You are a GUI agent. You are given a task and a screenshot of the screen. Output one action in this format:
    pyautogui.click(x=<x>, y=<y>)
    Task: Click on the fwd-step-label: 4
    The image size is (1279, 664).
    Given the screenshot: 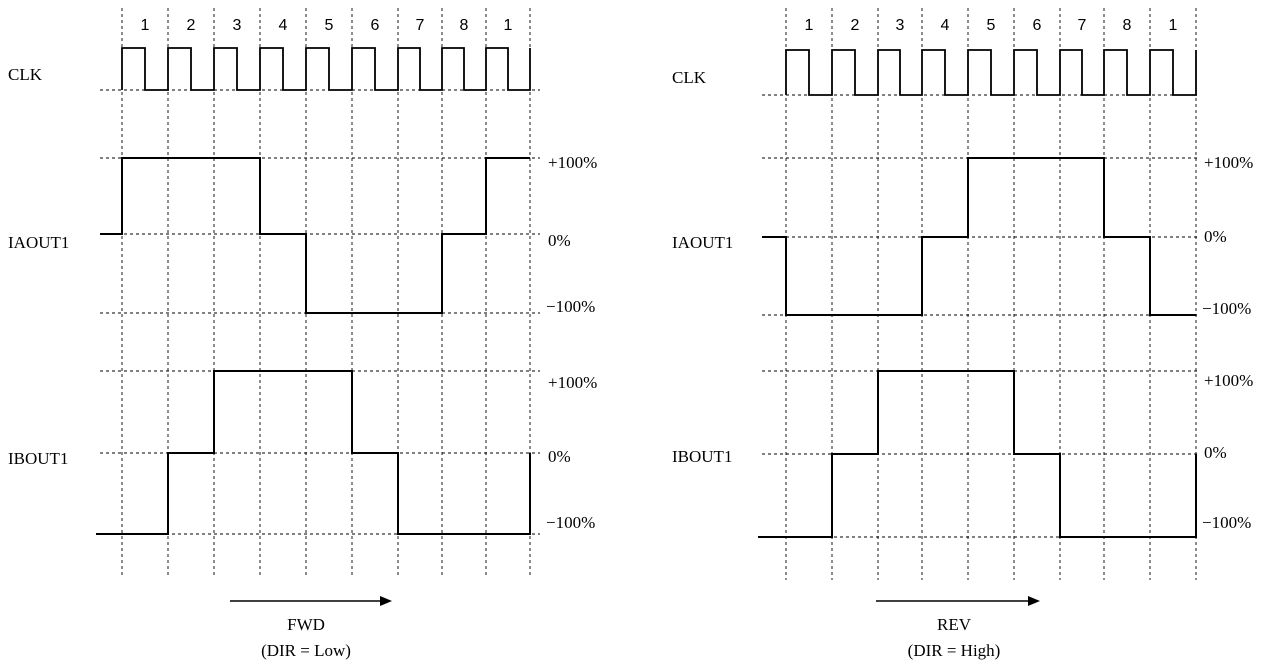 What is the action you would take?
    pyautogui.click(x=283, y=25)
    